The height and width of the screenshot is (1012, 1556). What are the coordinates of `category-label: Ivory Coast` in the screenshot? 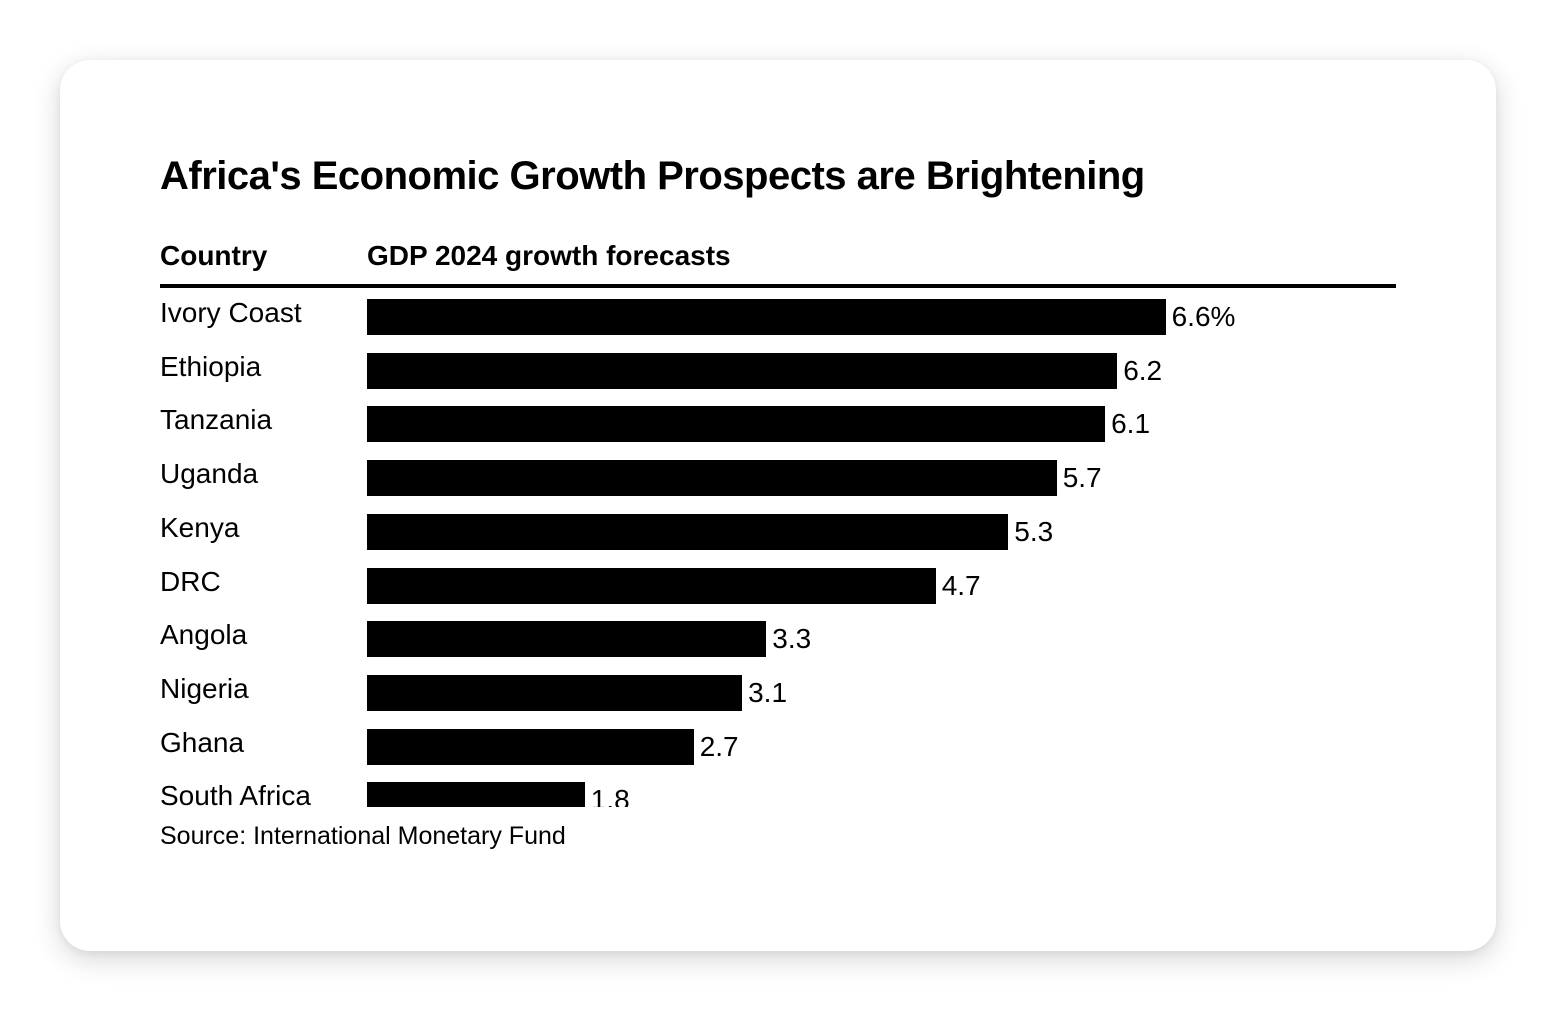 It's located at (231, 312).